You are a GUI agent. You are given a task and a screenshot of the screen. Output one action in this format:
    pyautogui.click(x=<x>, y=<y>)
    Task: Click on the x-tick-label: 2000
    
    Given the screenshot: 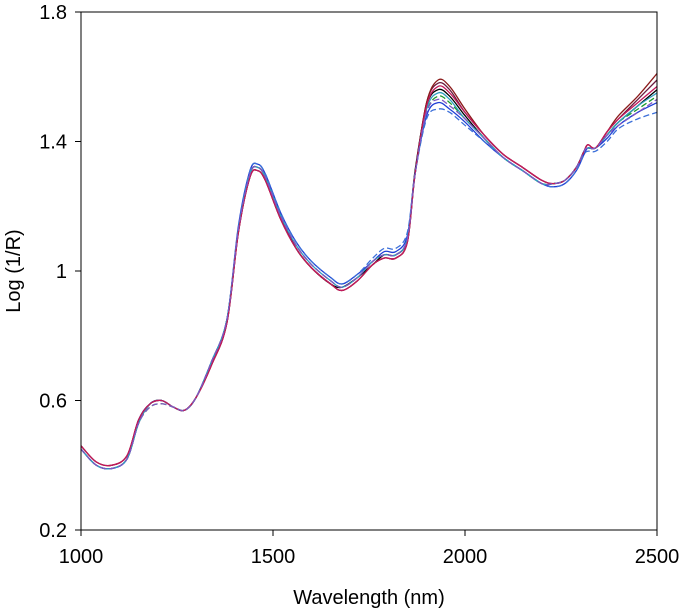 What is the action you would take?
    pyautogui.click(x=465, y=557)
    